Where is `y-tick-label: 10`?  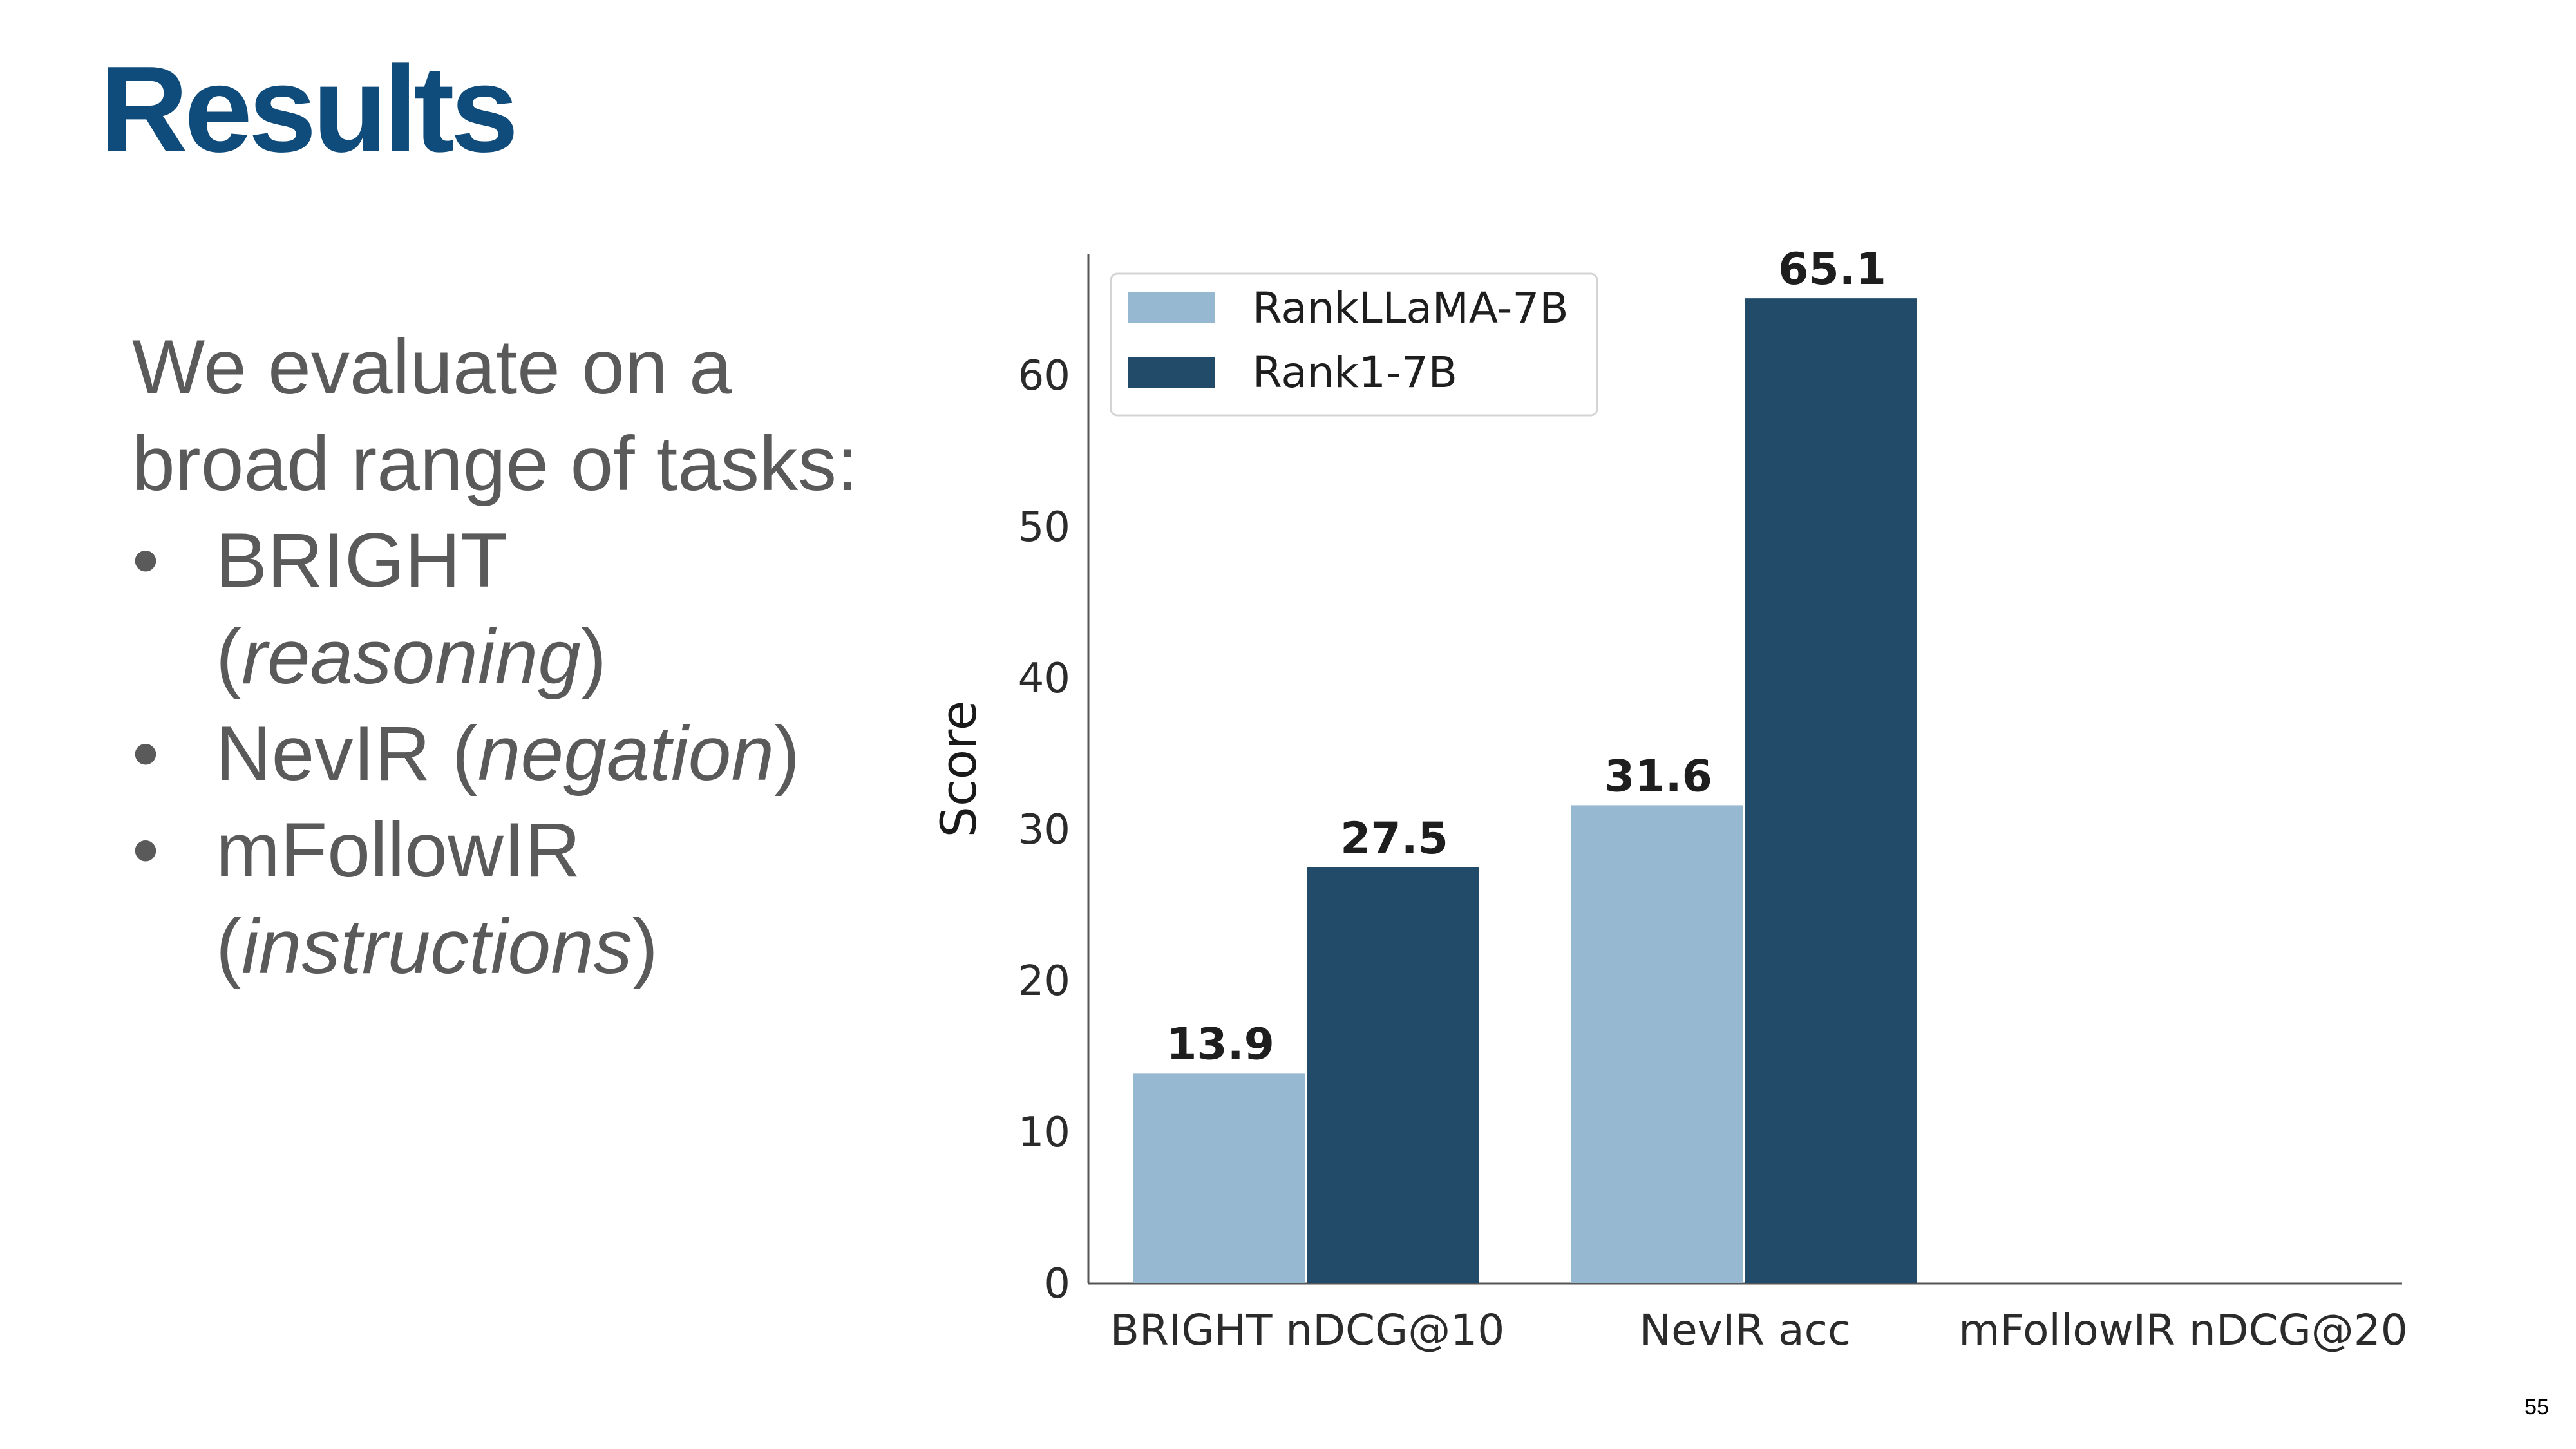
y-tick-label: 10 is located at coordinates (1044, 1133).